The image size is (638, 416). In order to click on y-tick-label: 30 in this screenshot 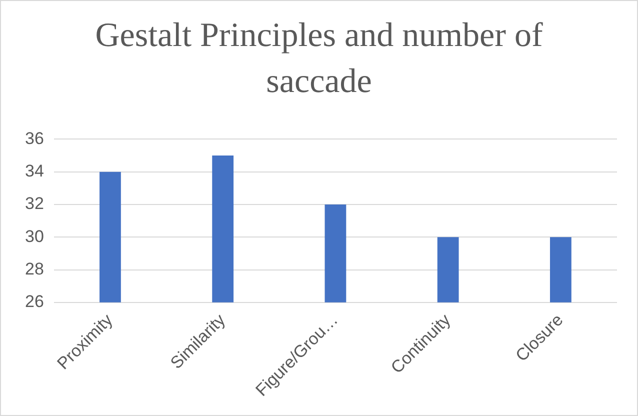, I will do `click(34, 236)`.